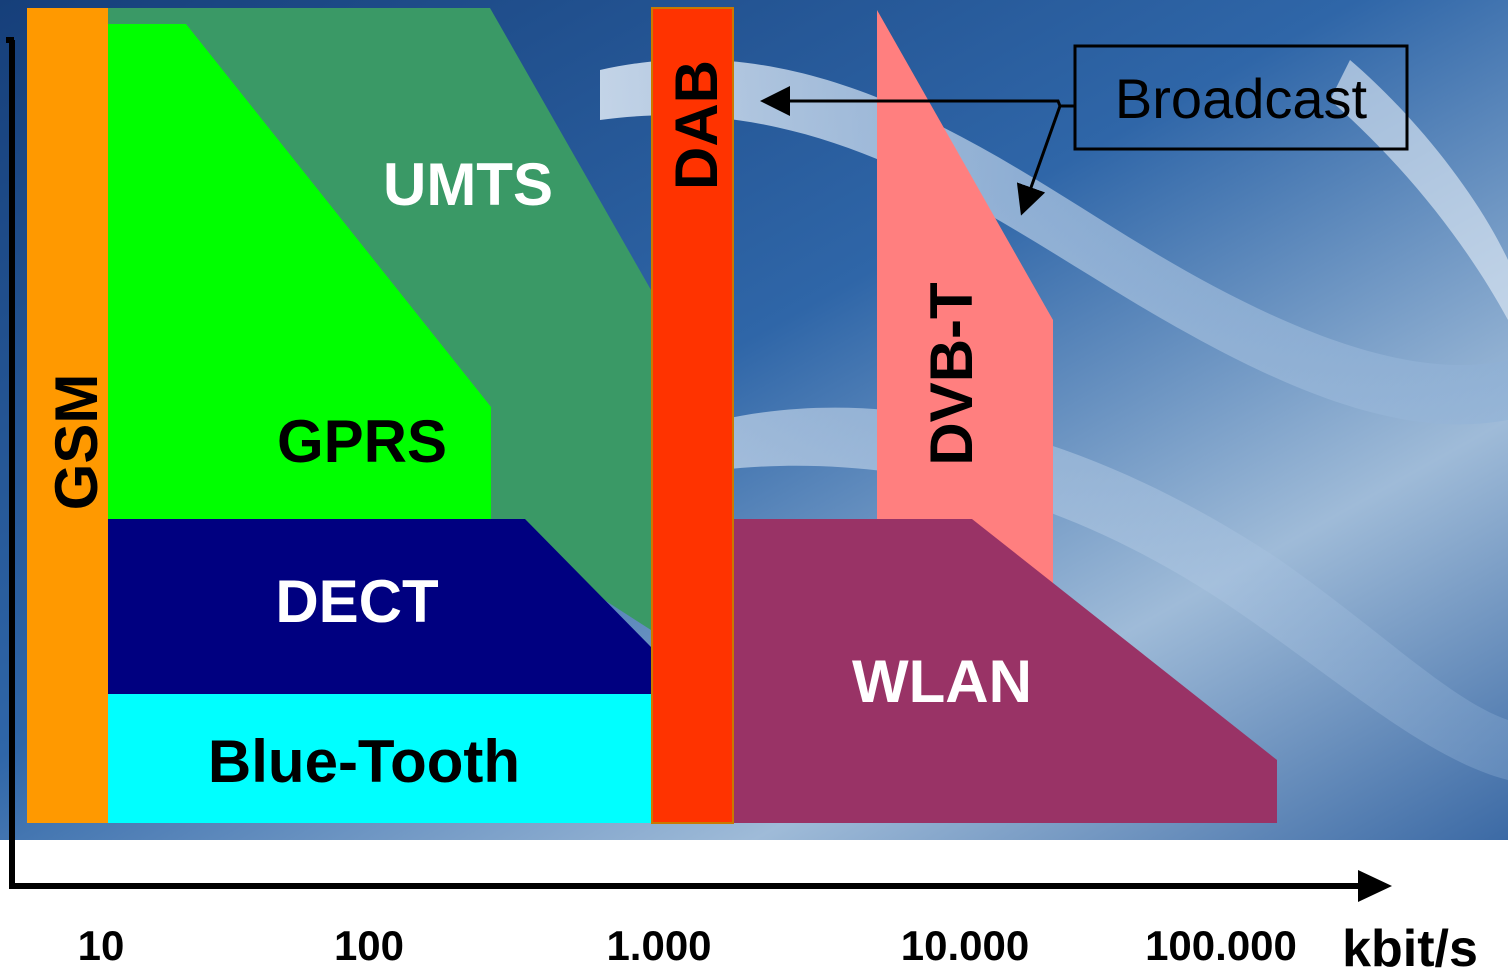 The height and width of the screenshot is (978, 1508). I want to click on x-tick-label: 1.000, so click(658, 945).